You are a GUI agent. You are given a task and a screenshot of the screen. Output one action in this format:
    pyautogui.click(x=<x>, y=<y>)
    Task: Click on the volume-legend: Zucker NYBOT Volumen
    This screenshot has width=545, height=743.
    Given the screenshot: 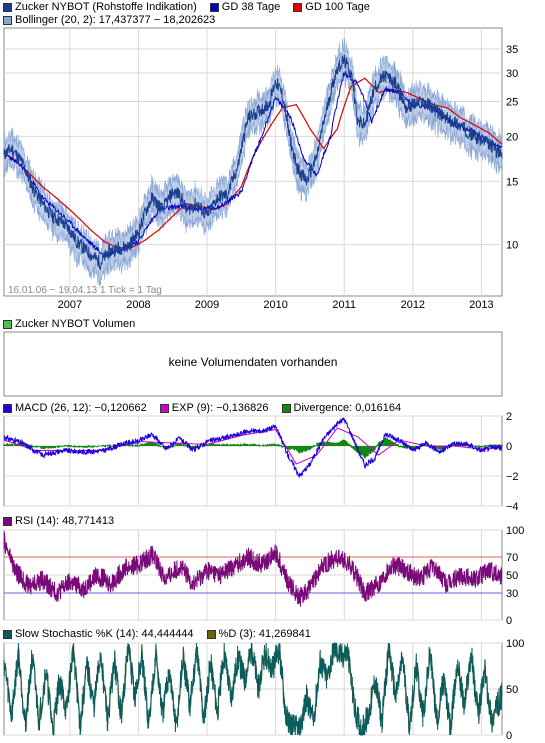 What is the action you would take?
    pyautogui.click(x=72, y=324)
    